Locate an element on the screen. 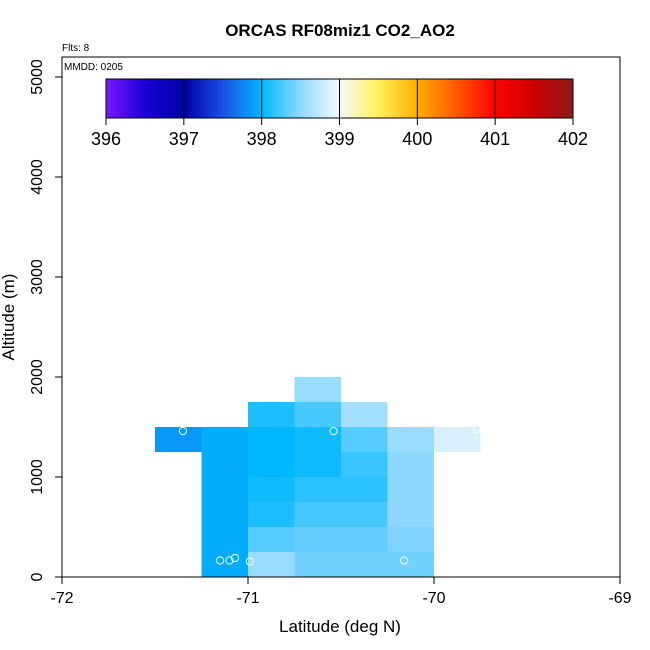 The height and width of the screenshot is (650, 650). flights-note: Flts: 8 is located at coordinates (76, 48).